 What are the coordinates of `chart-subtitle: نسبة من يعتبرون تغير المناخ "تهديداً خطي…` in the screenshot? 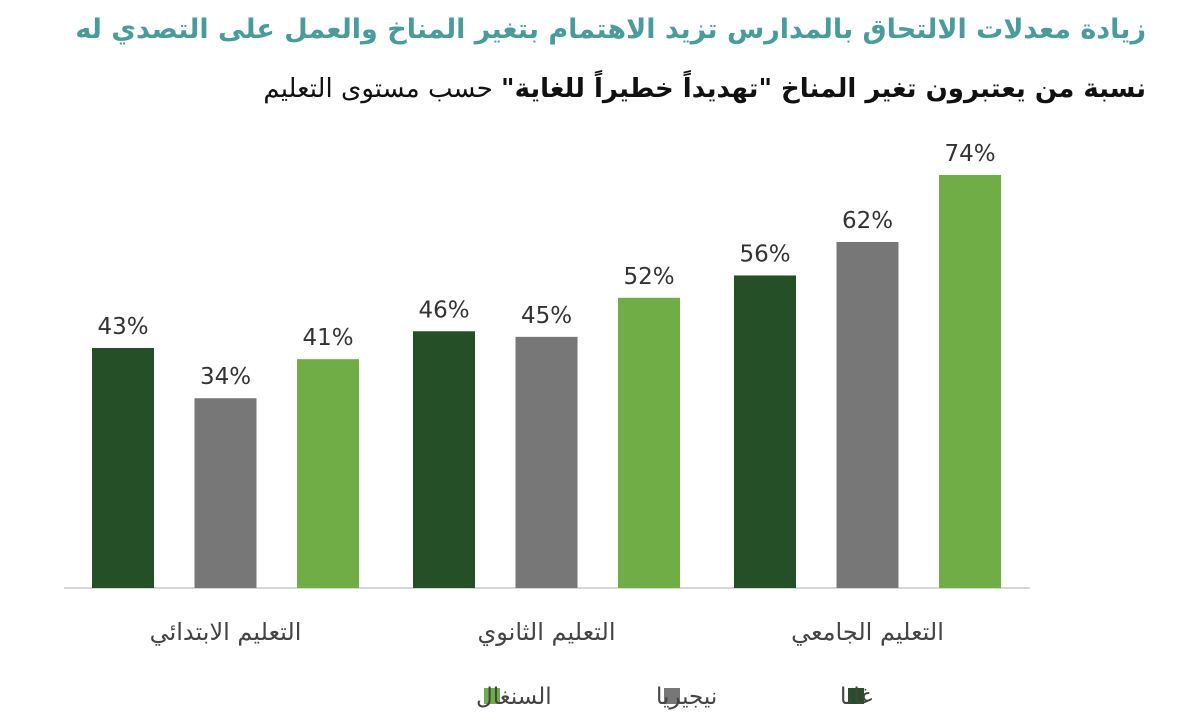 It's located at (586, 89).